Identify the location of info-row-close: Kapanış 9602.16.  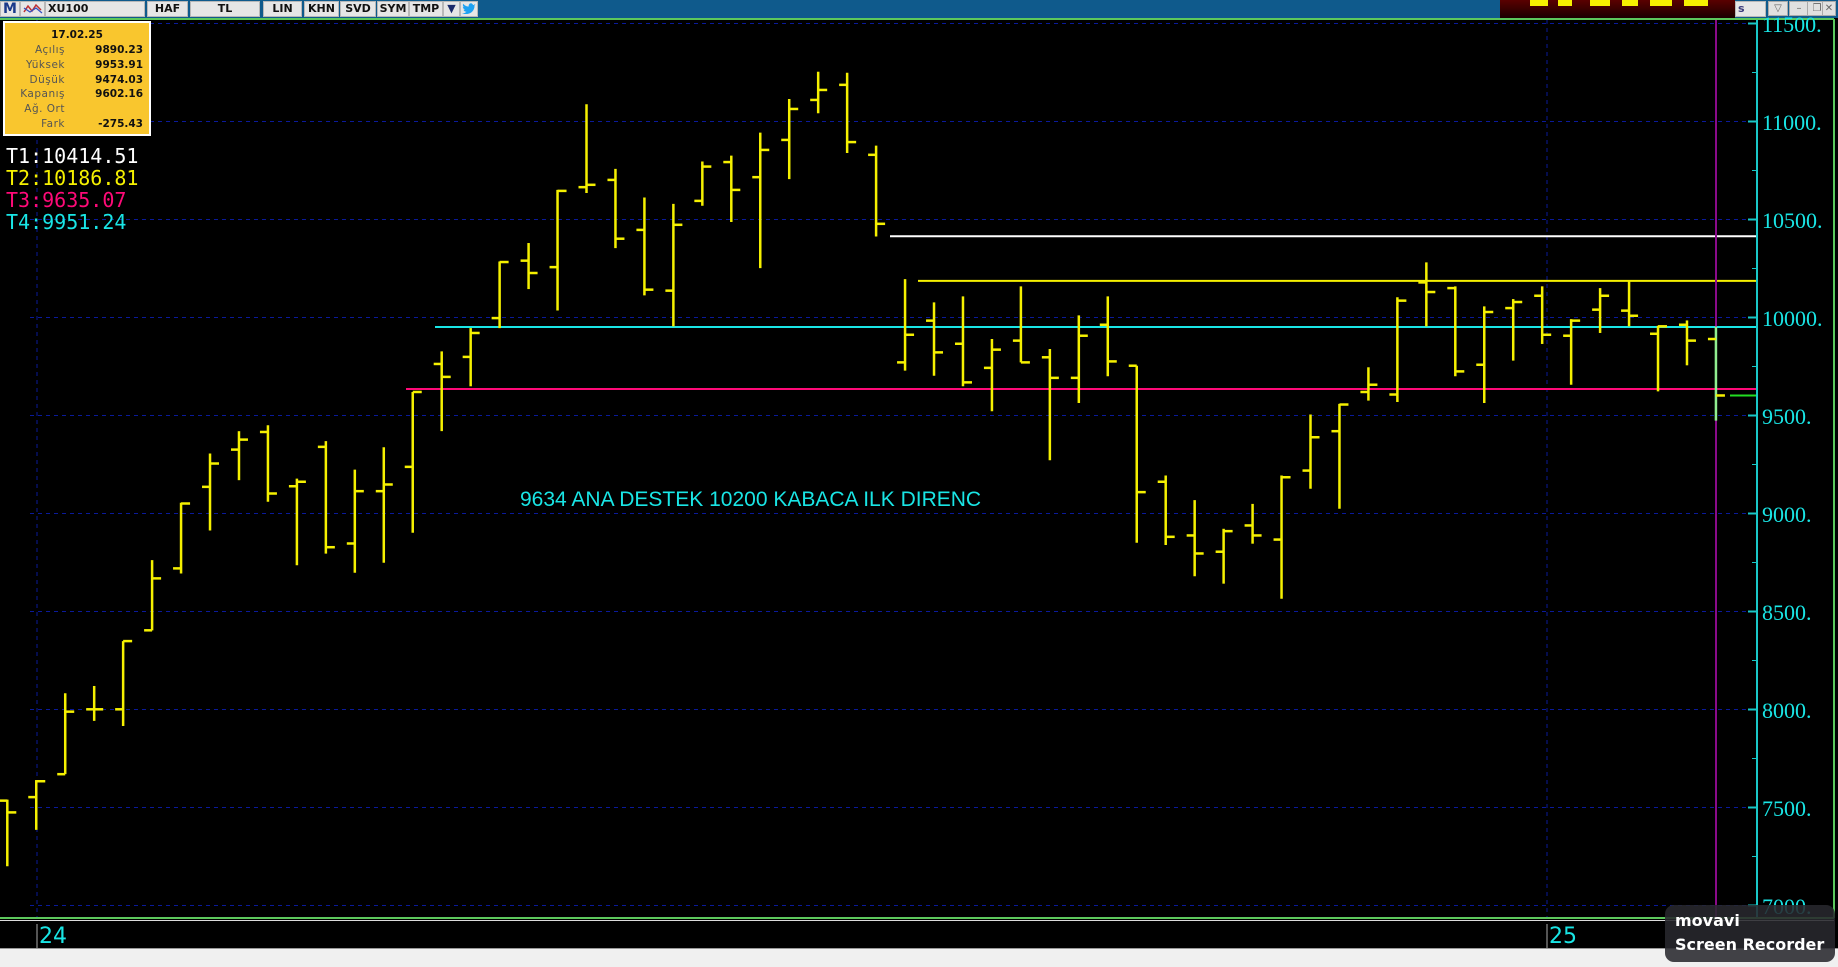
(77, 94).